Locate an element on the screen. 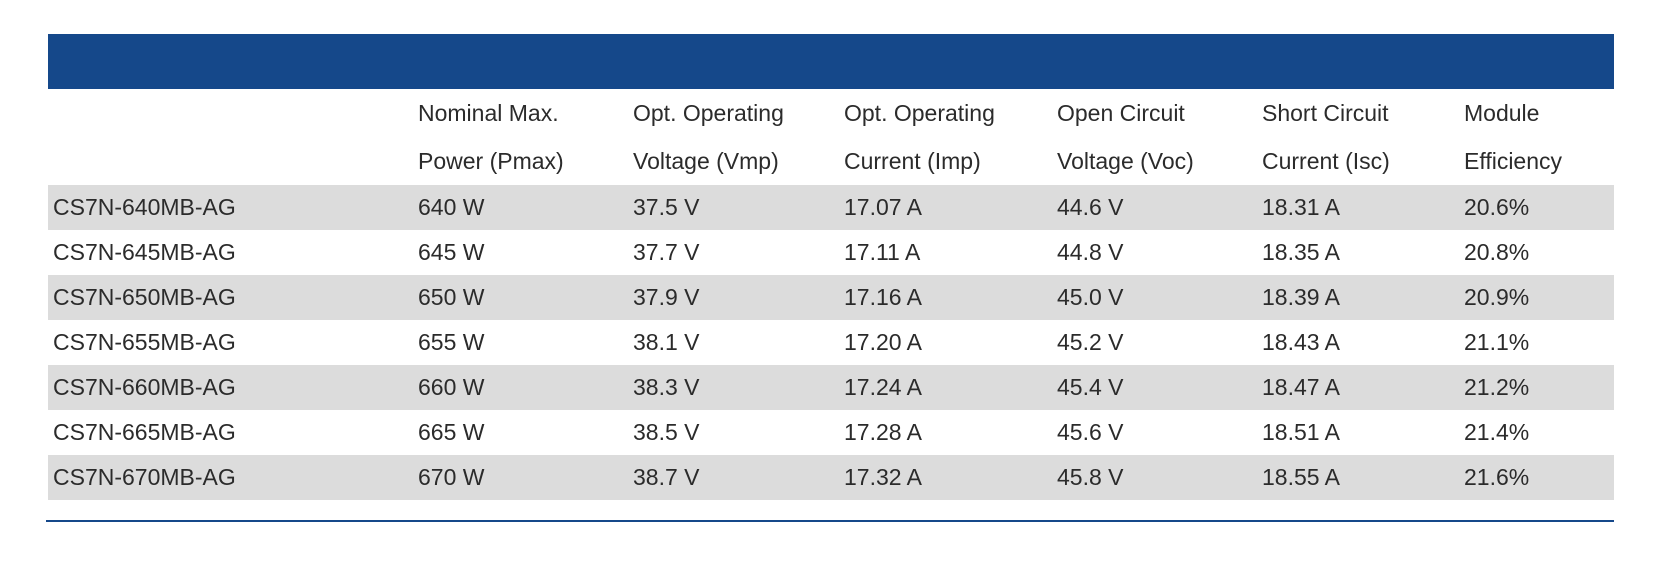  cell-imp: 17.16 A is located at coordinates (948, 297).